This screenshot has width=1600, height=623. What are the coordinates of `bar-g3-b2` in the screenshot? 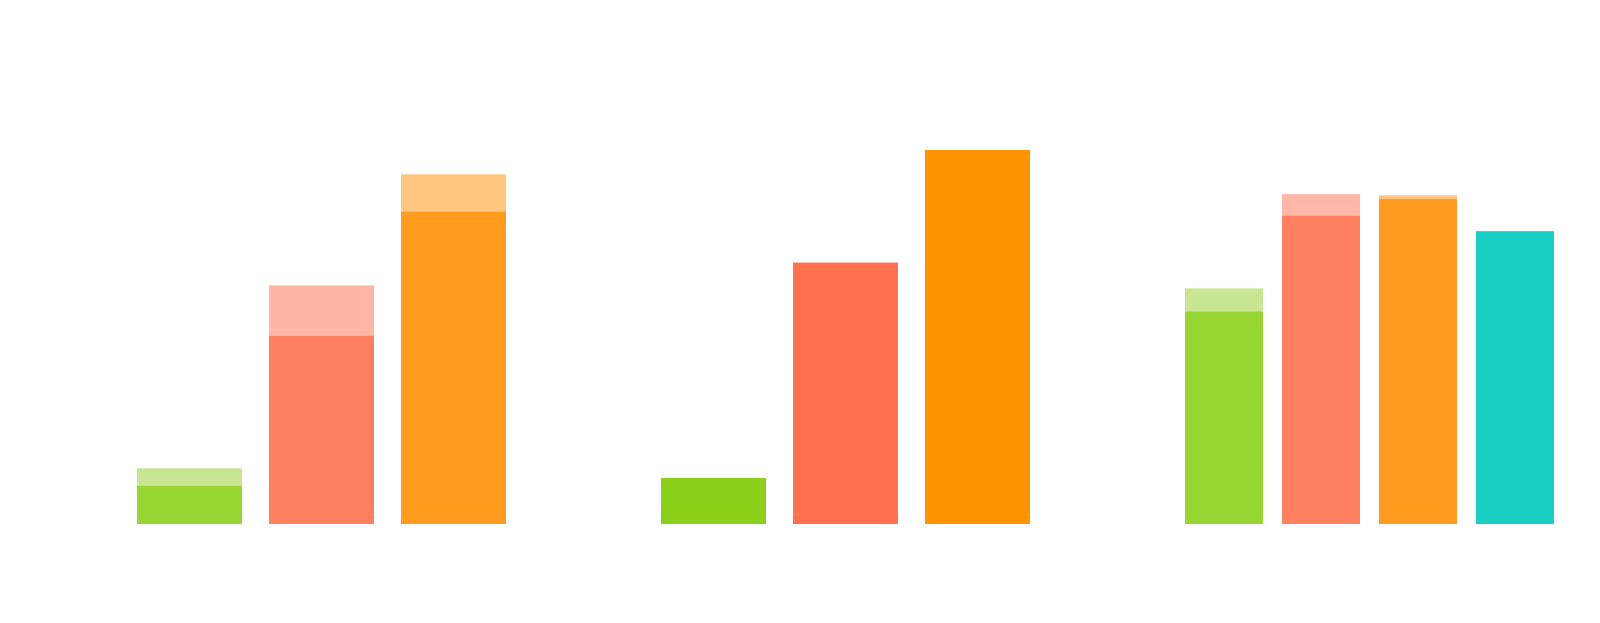 It's located at (1321, 369).